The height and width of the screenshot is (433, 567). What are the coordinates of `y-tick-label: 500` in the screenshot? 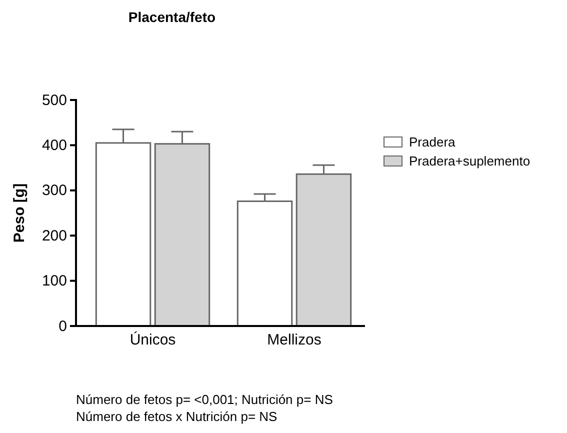 It's located at (54, 100).